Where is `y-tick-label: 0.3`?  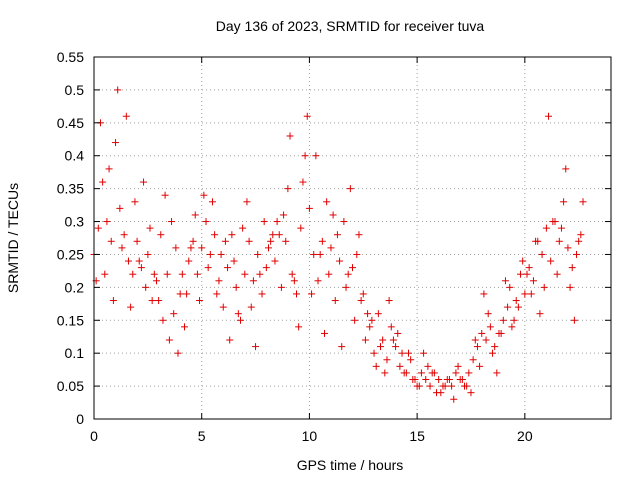
y-tick-label: 0.3 is located at coordinates (75, 222).